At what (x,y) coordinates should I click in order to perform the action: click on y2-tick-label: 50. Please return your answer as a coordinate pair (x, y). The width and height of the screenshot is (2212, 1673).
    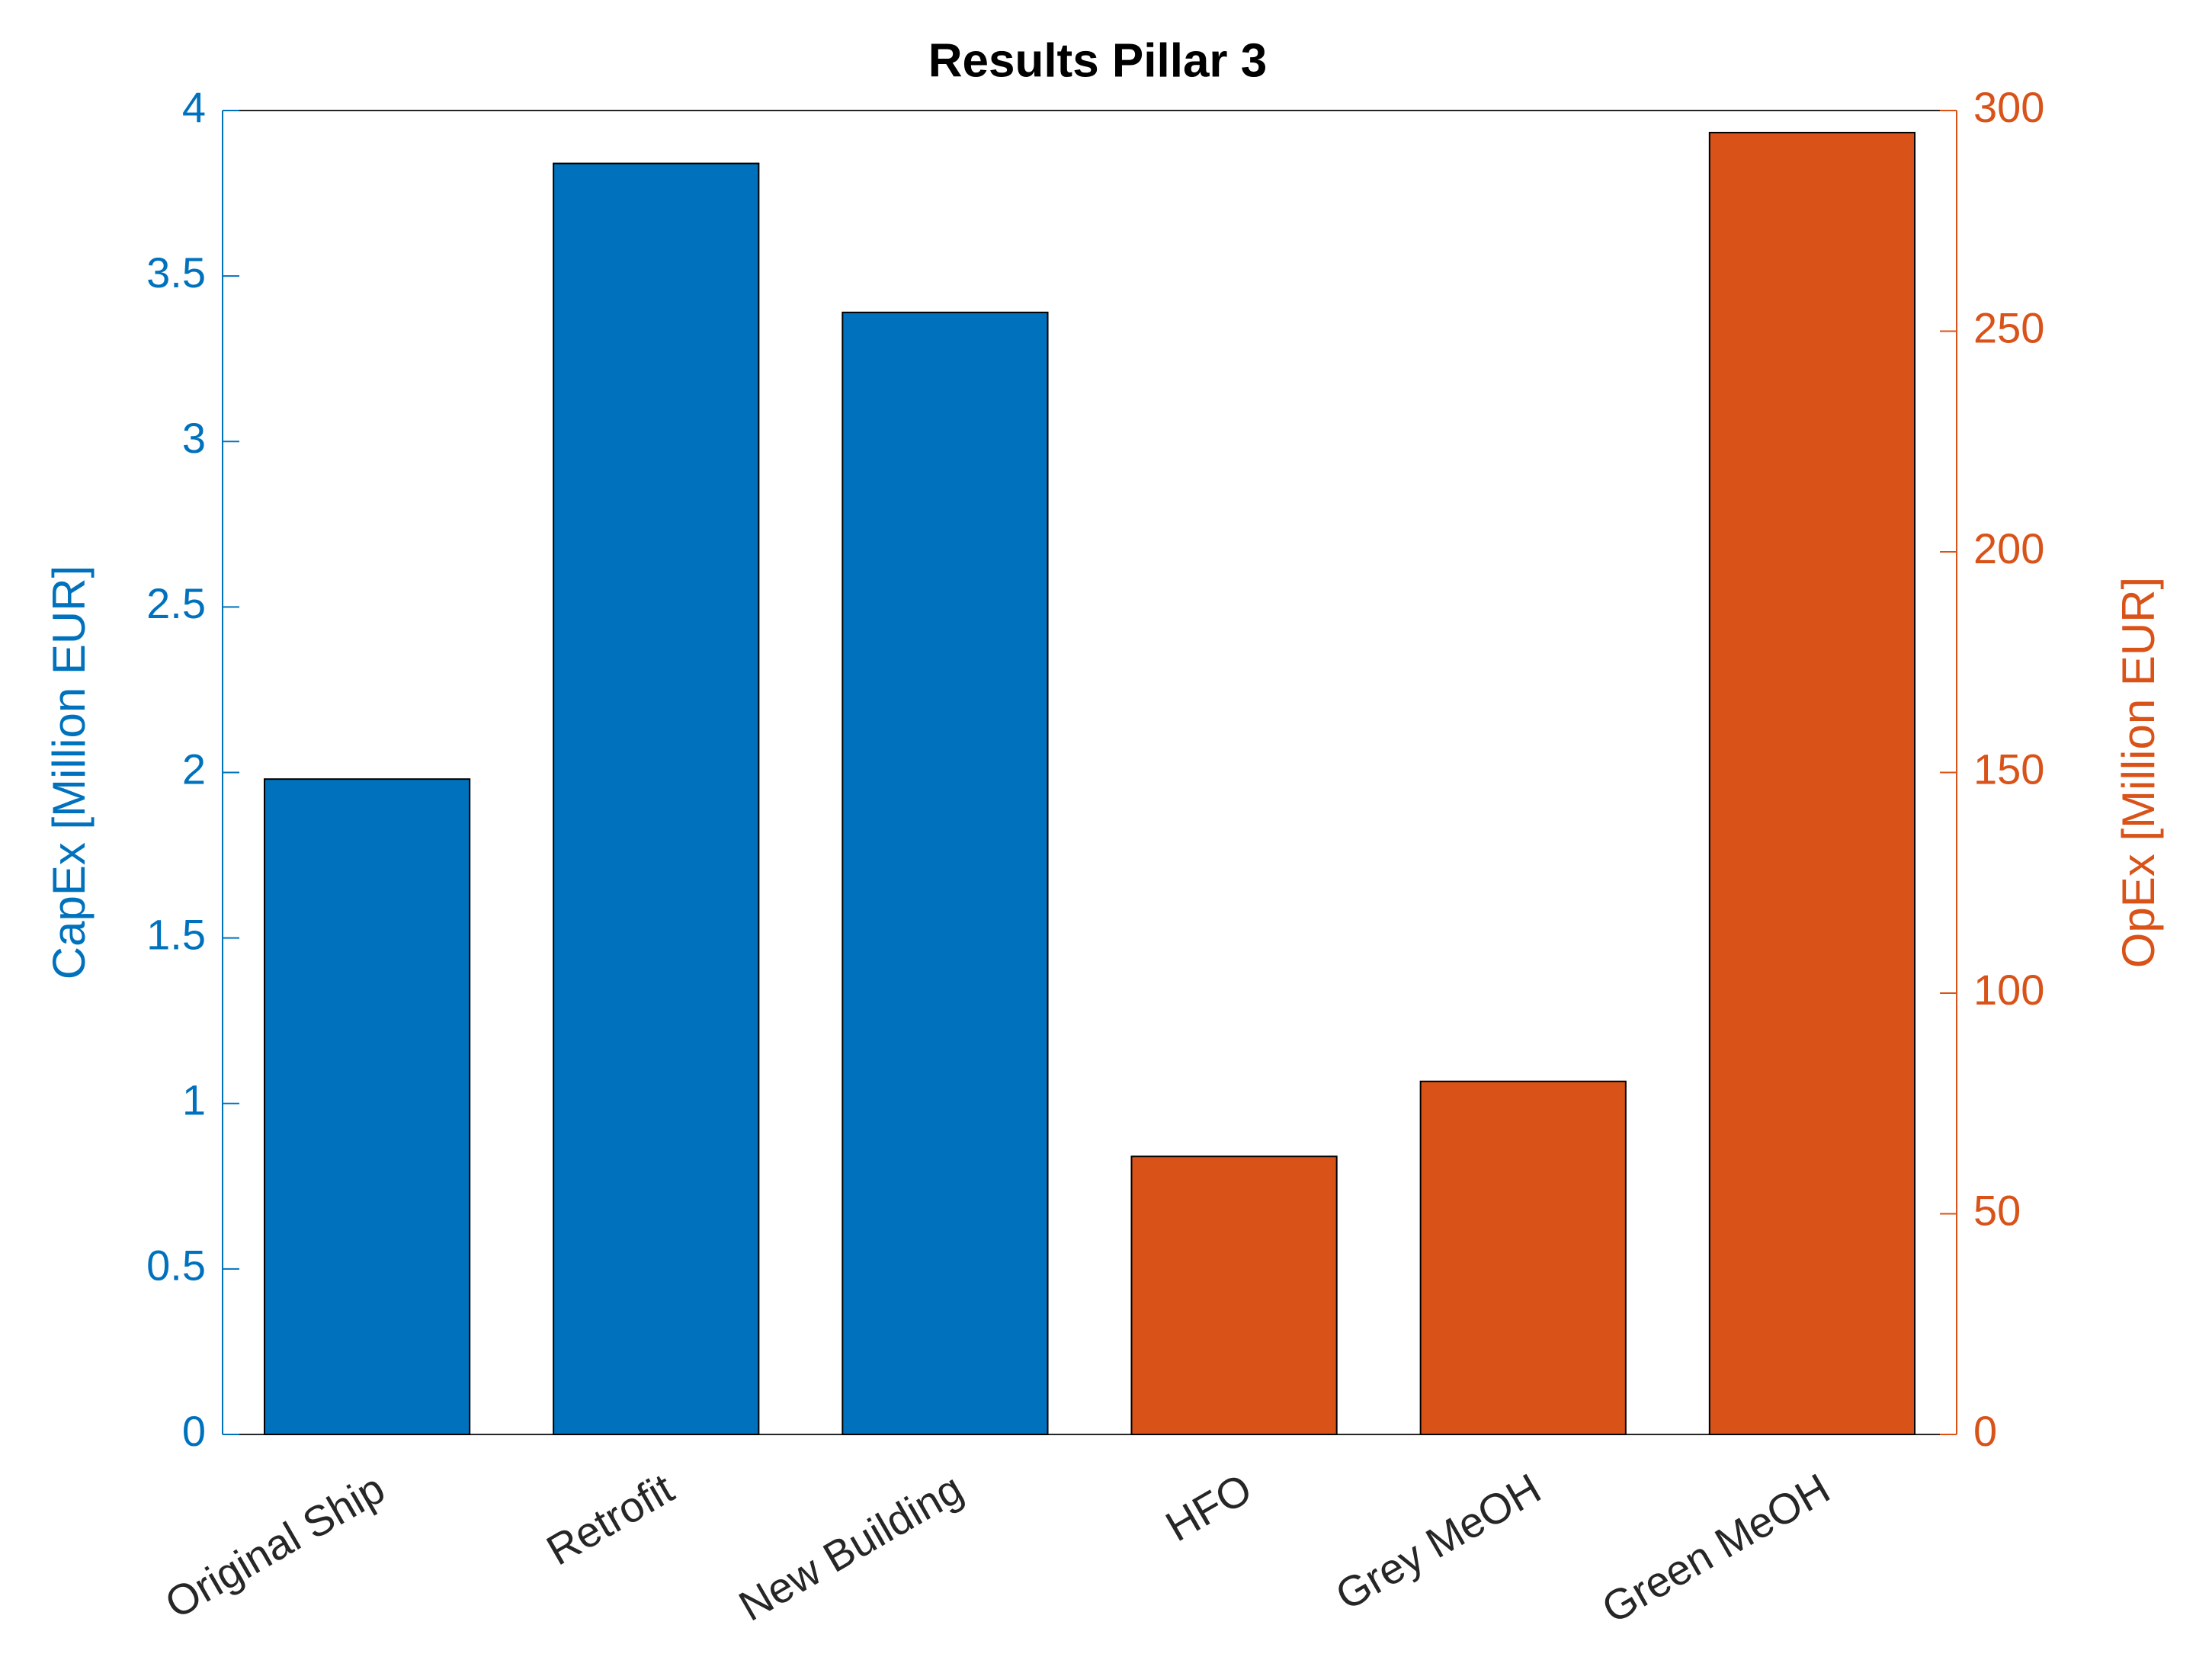
    Looking at the image, I should click on (1997, 1210).